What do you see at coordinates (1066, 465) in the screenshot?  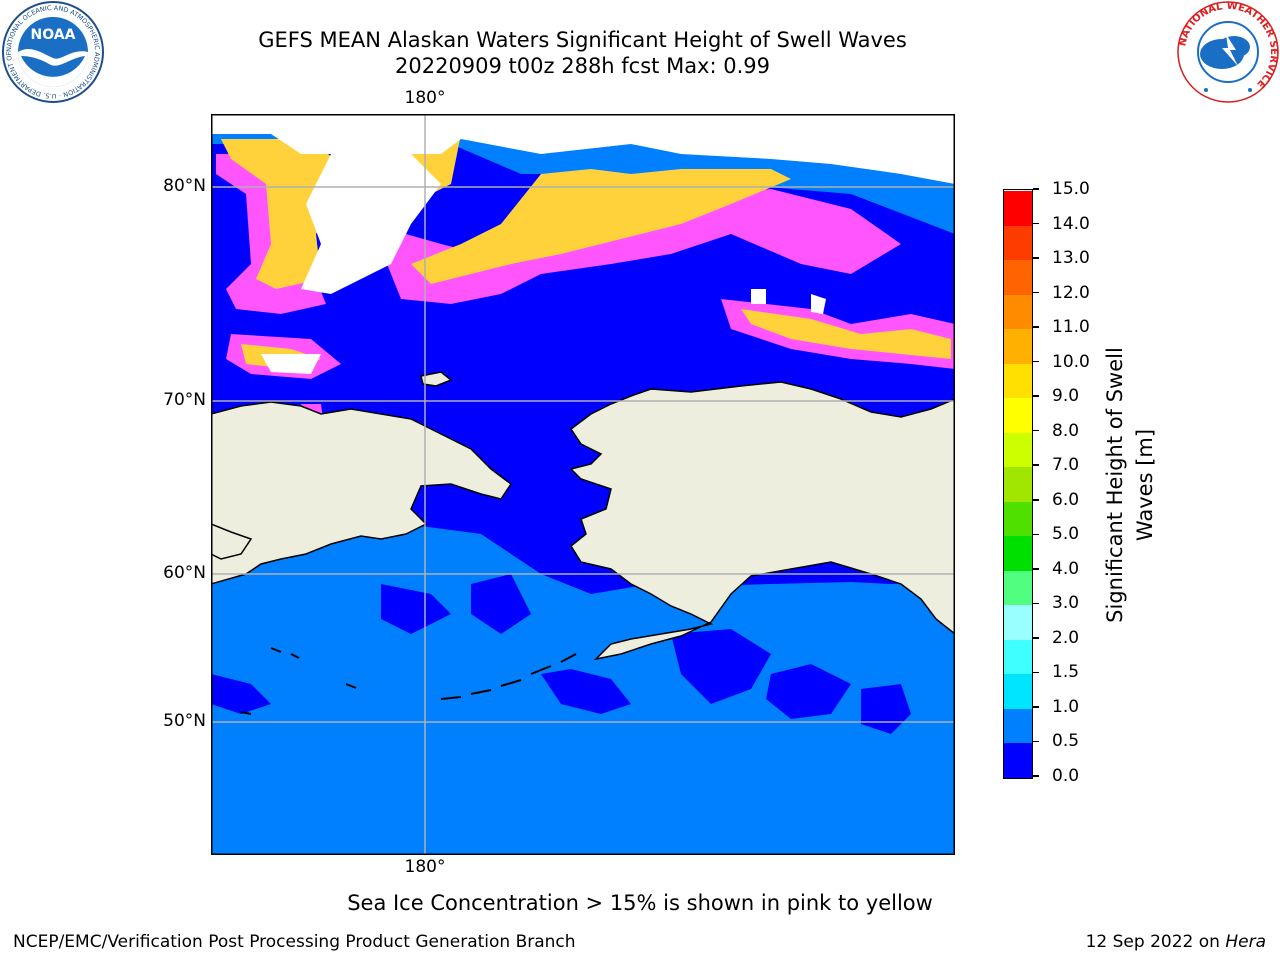 I see `colorbar-tick-label: 7.0` at bounding box center [1066, 465].